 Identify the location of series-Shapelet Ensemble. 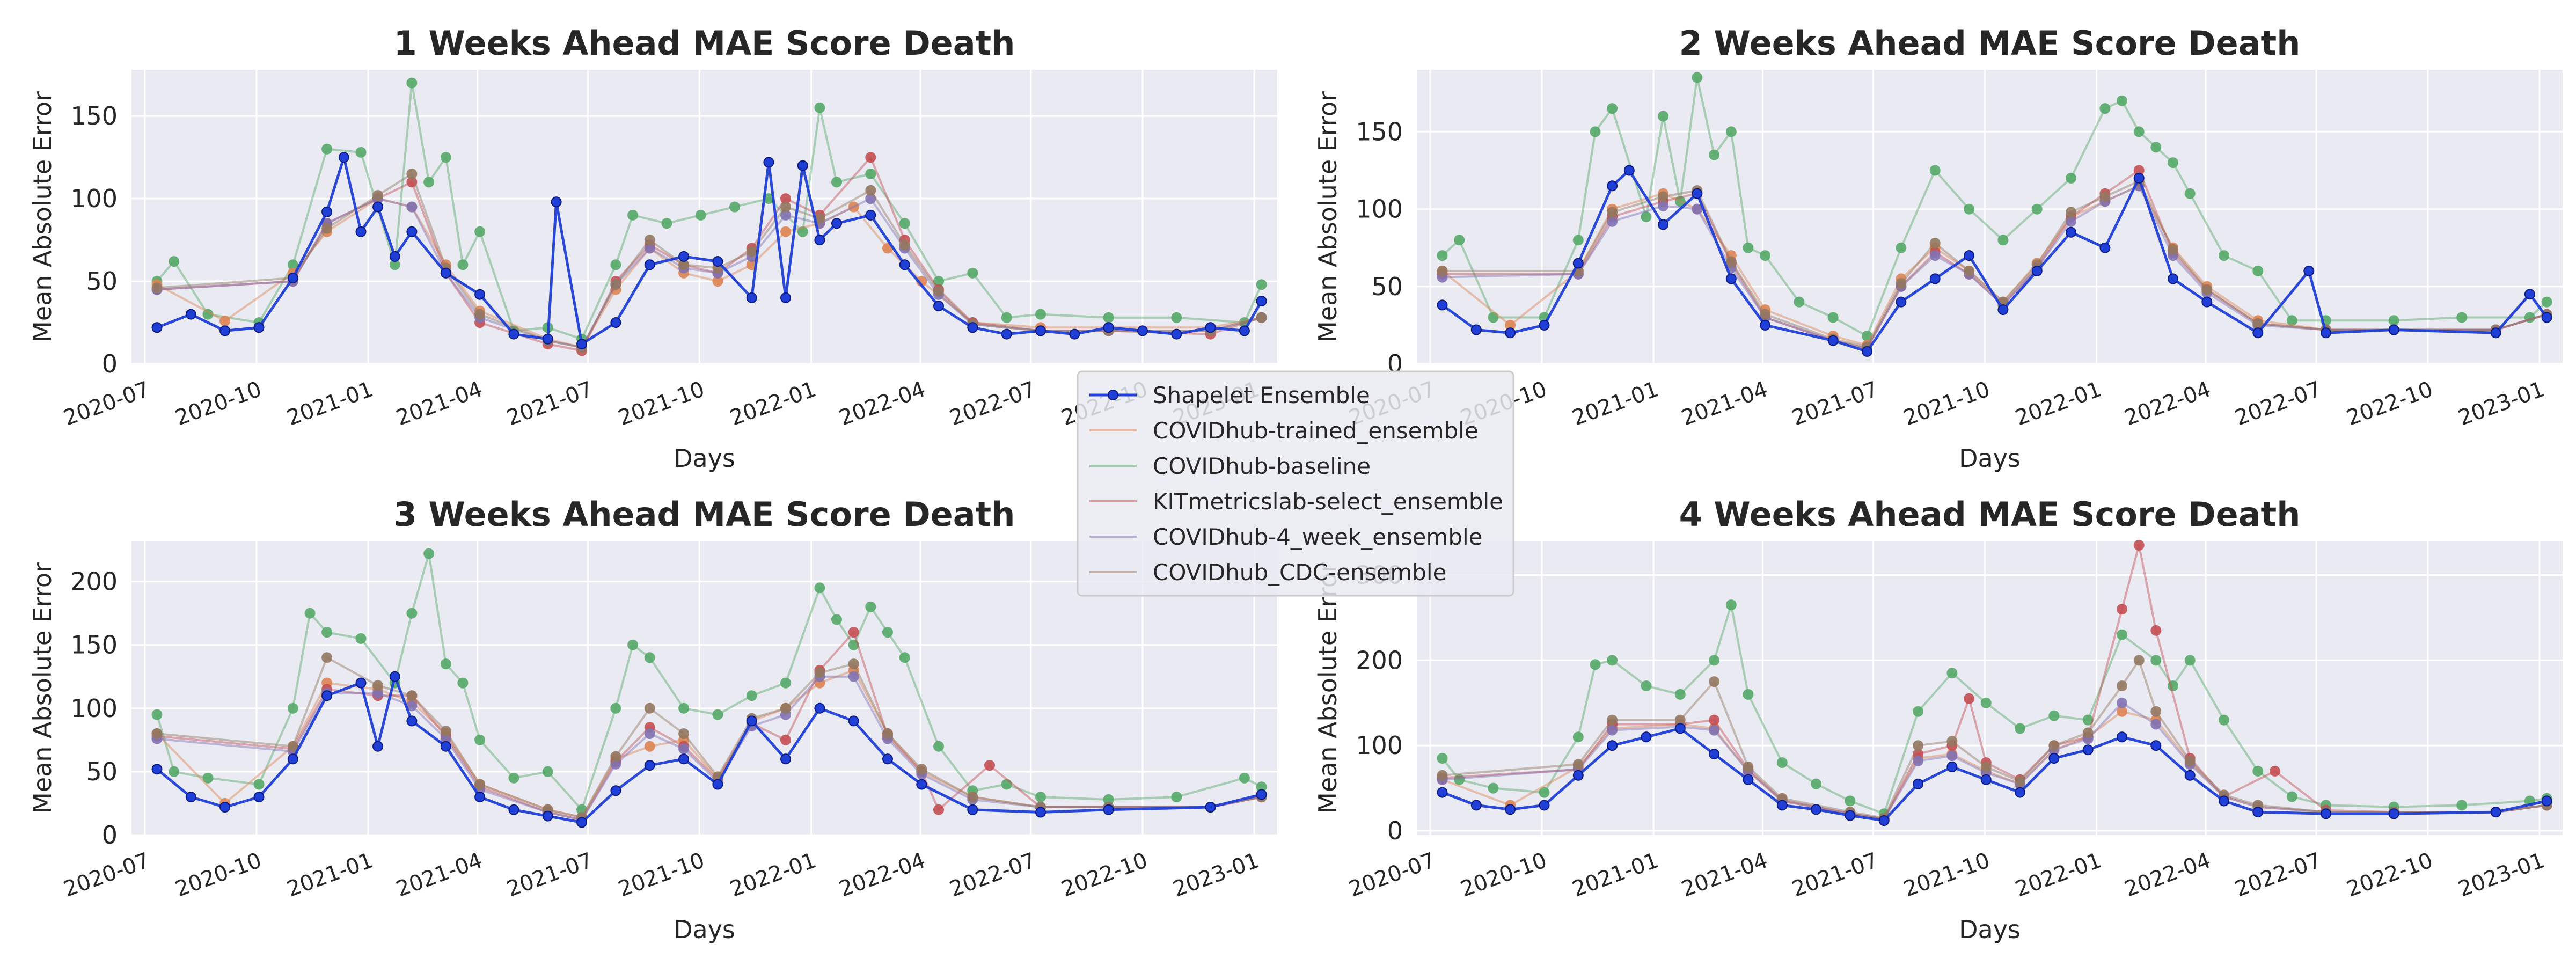
(1994, 261).